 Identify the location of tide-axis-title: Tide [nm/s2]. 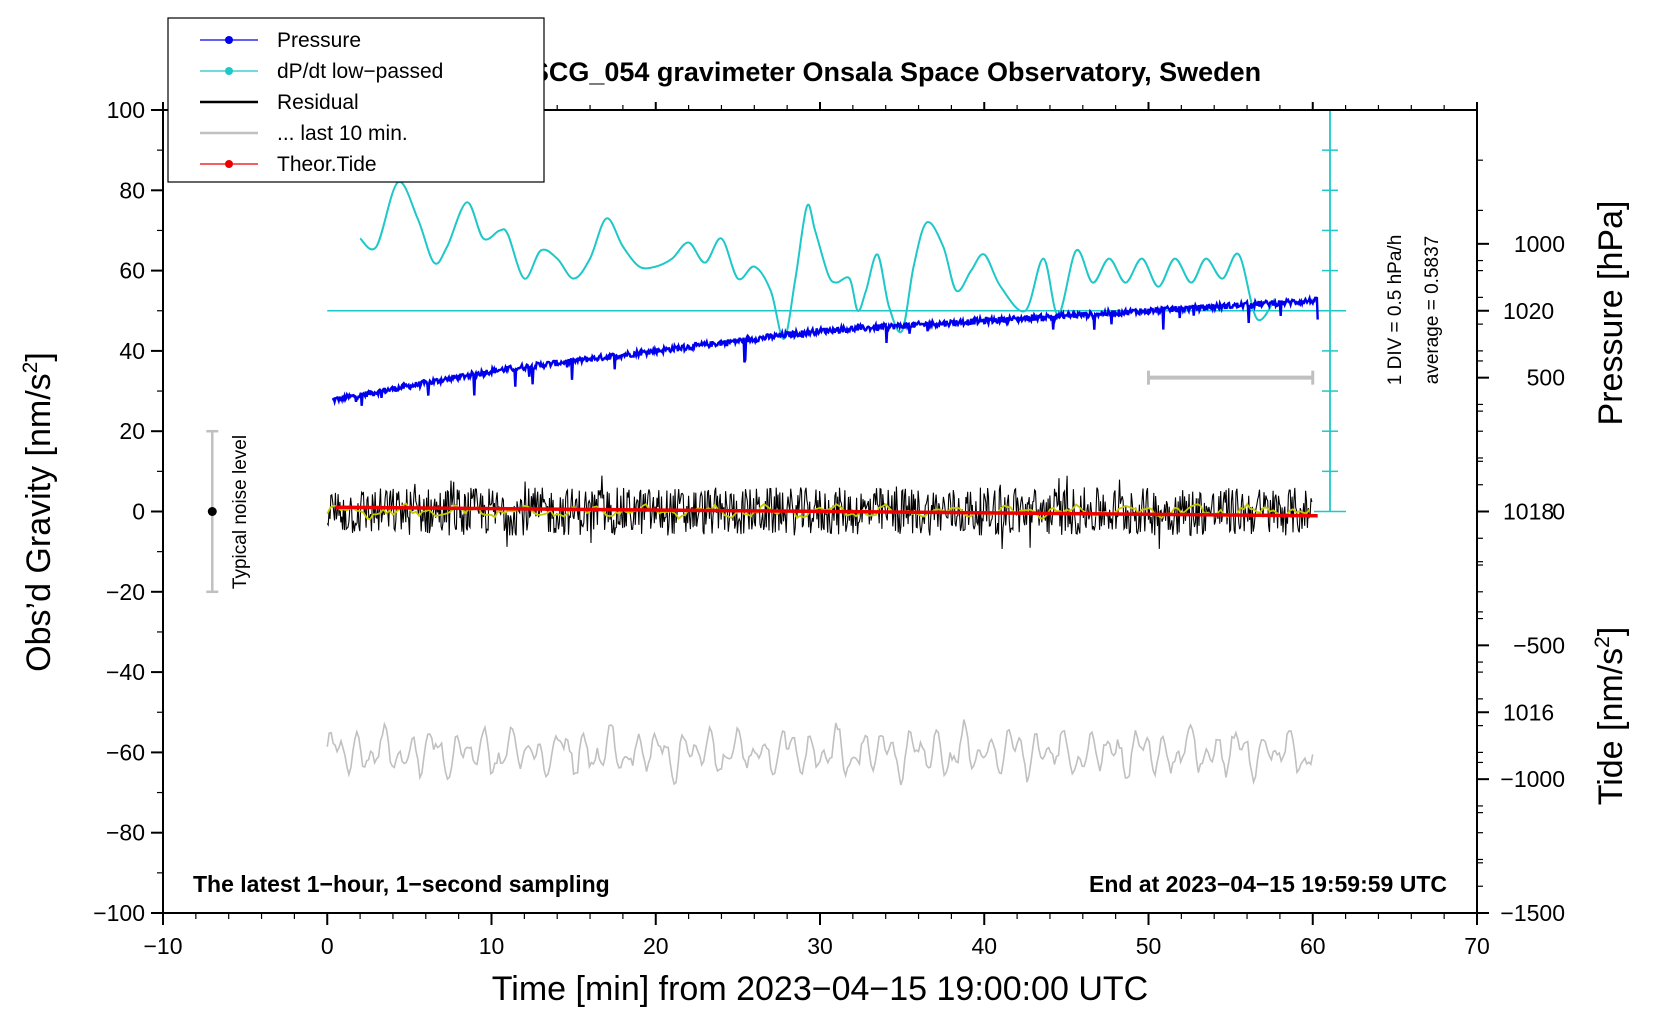
(1610, 716).